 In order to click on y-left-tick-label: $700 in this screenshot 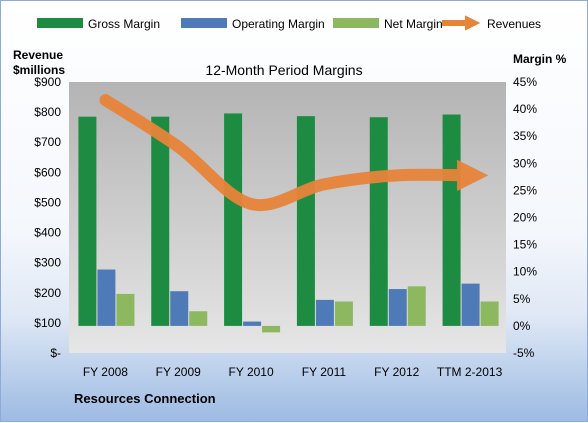, I will do `click(47, 142)`.